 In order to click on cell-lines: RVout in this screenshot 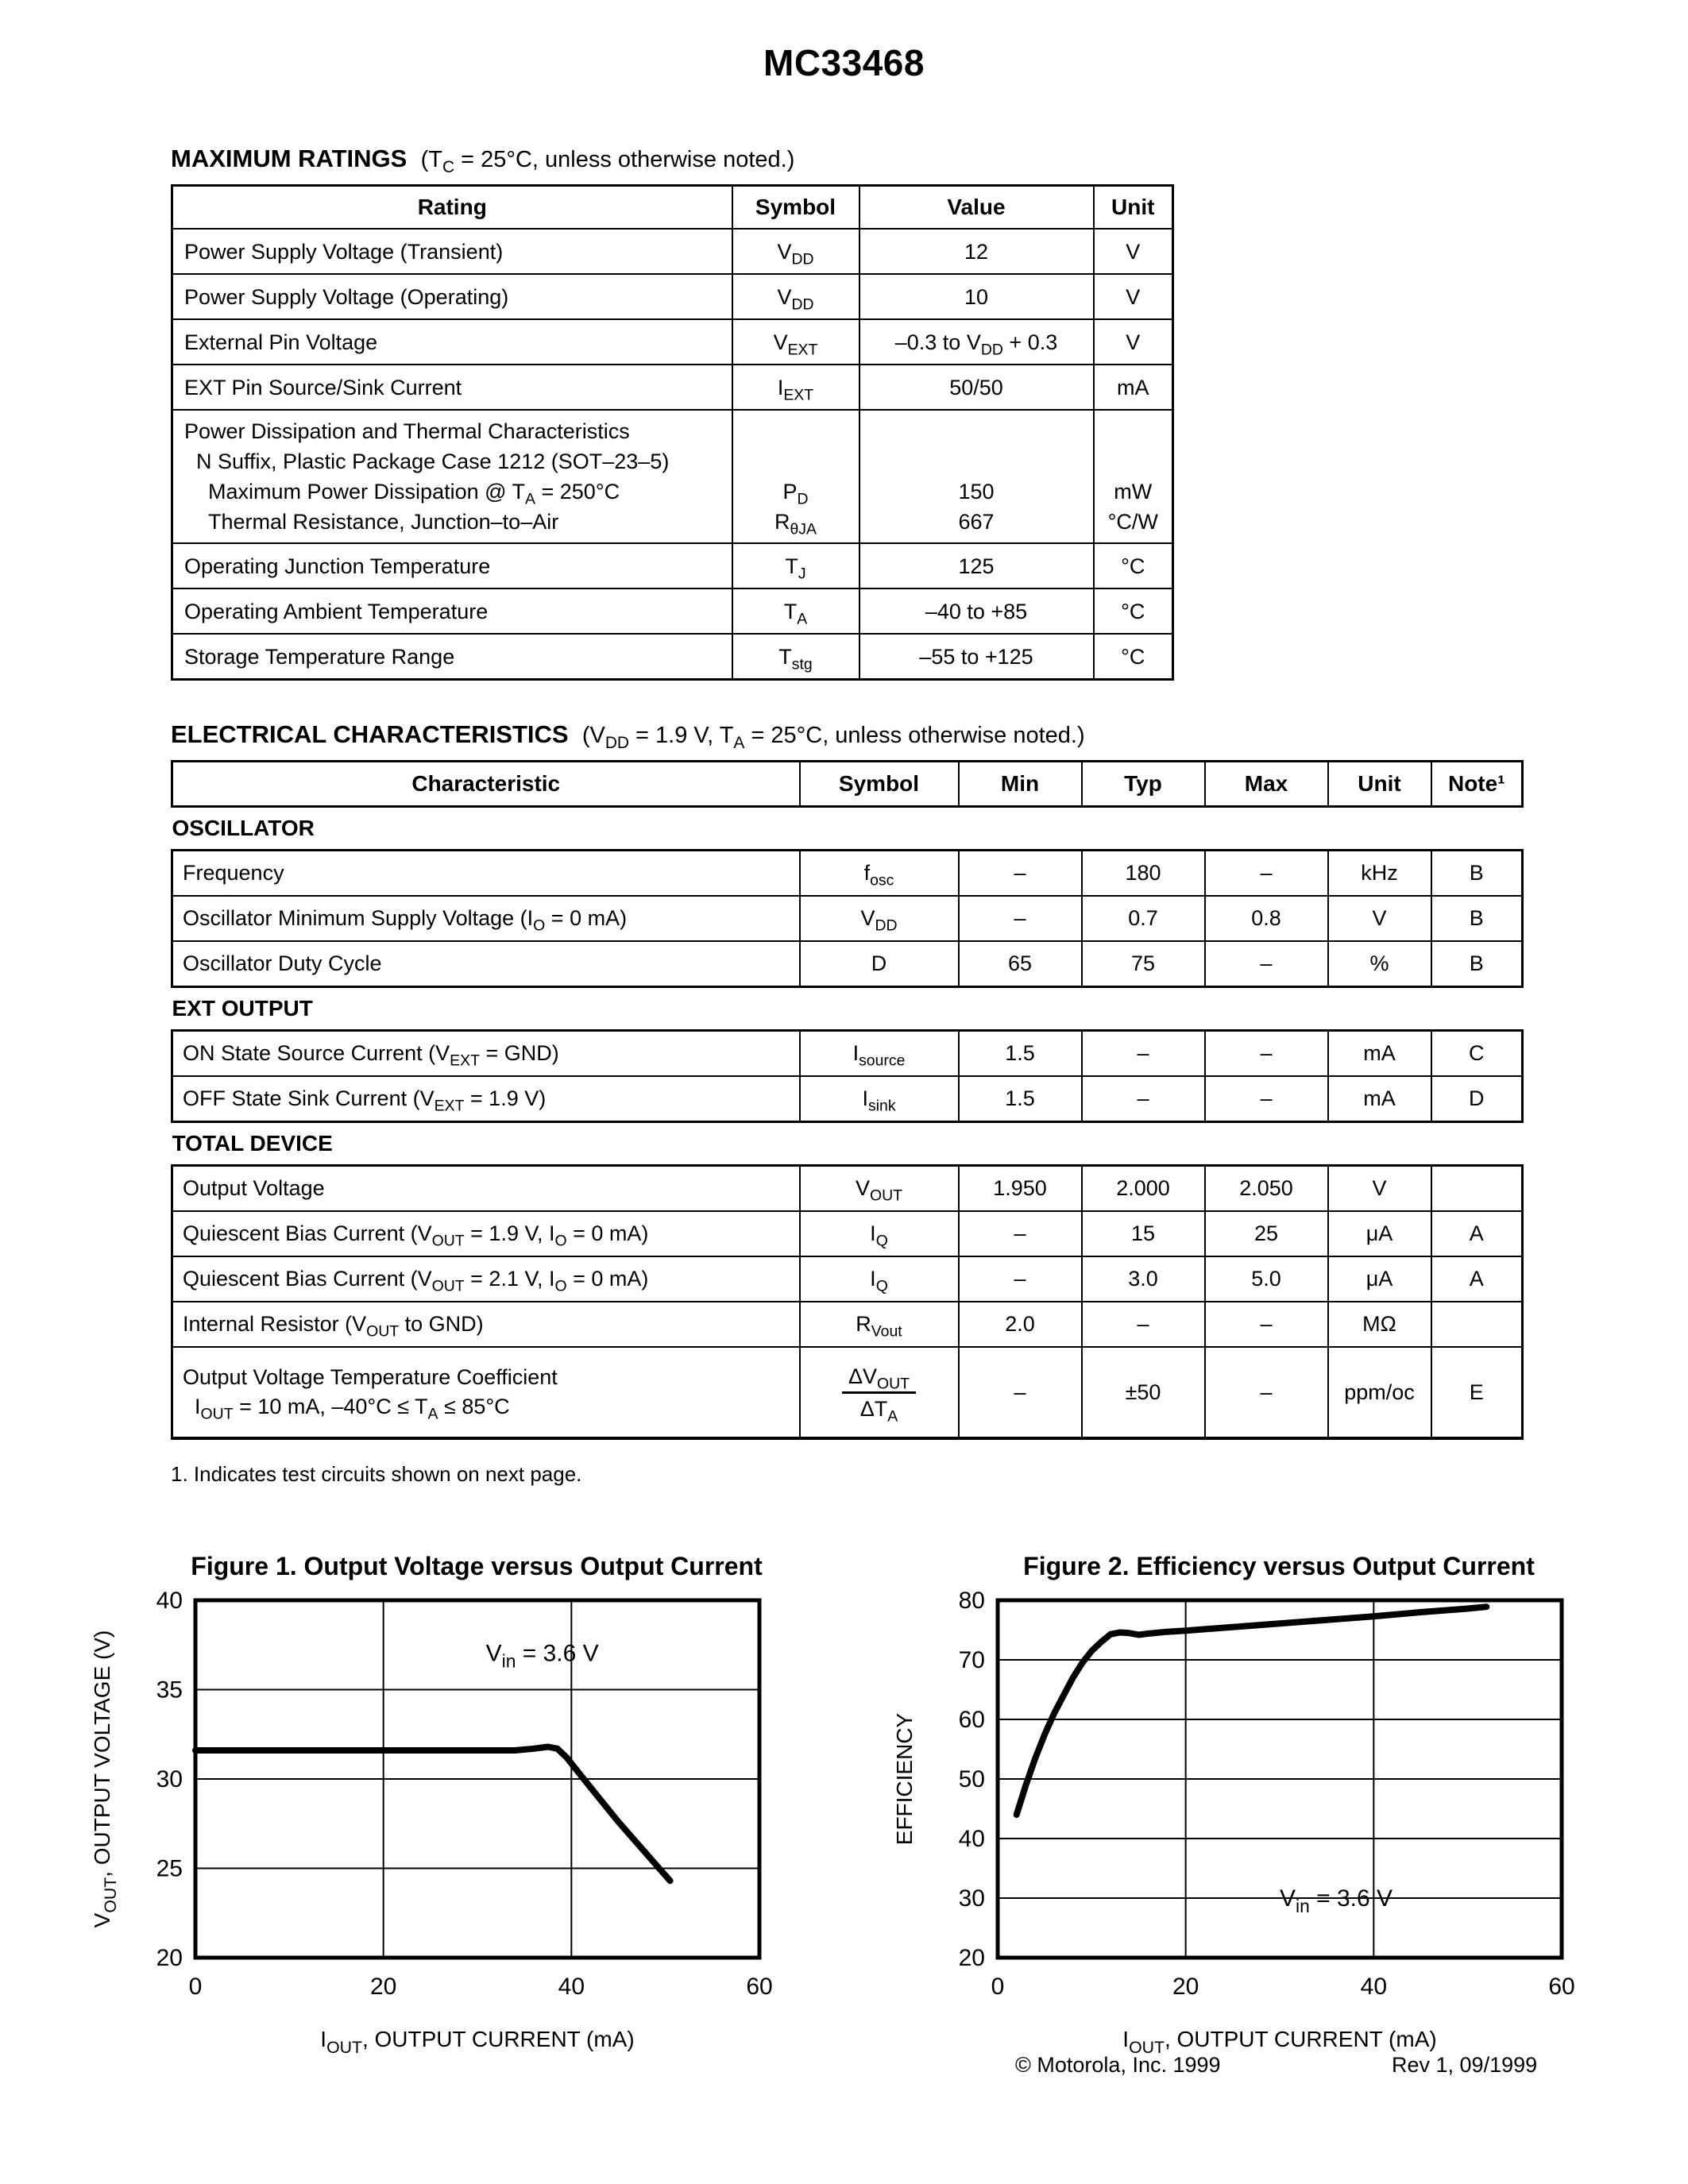, I will do `click(880, 1325)`.